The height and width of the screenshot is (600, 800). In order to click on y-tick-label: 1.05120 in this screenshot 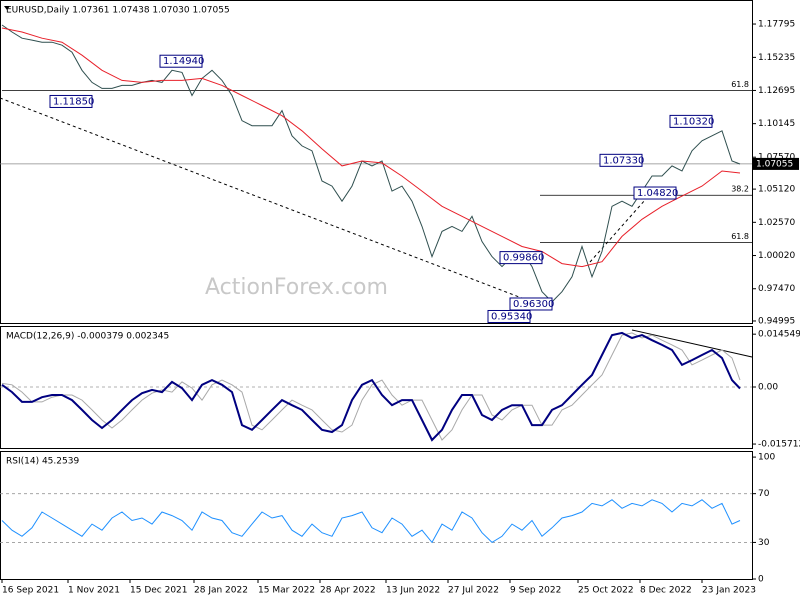, I will do `click(776, 190)`.